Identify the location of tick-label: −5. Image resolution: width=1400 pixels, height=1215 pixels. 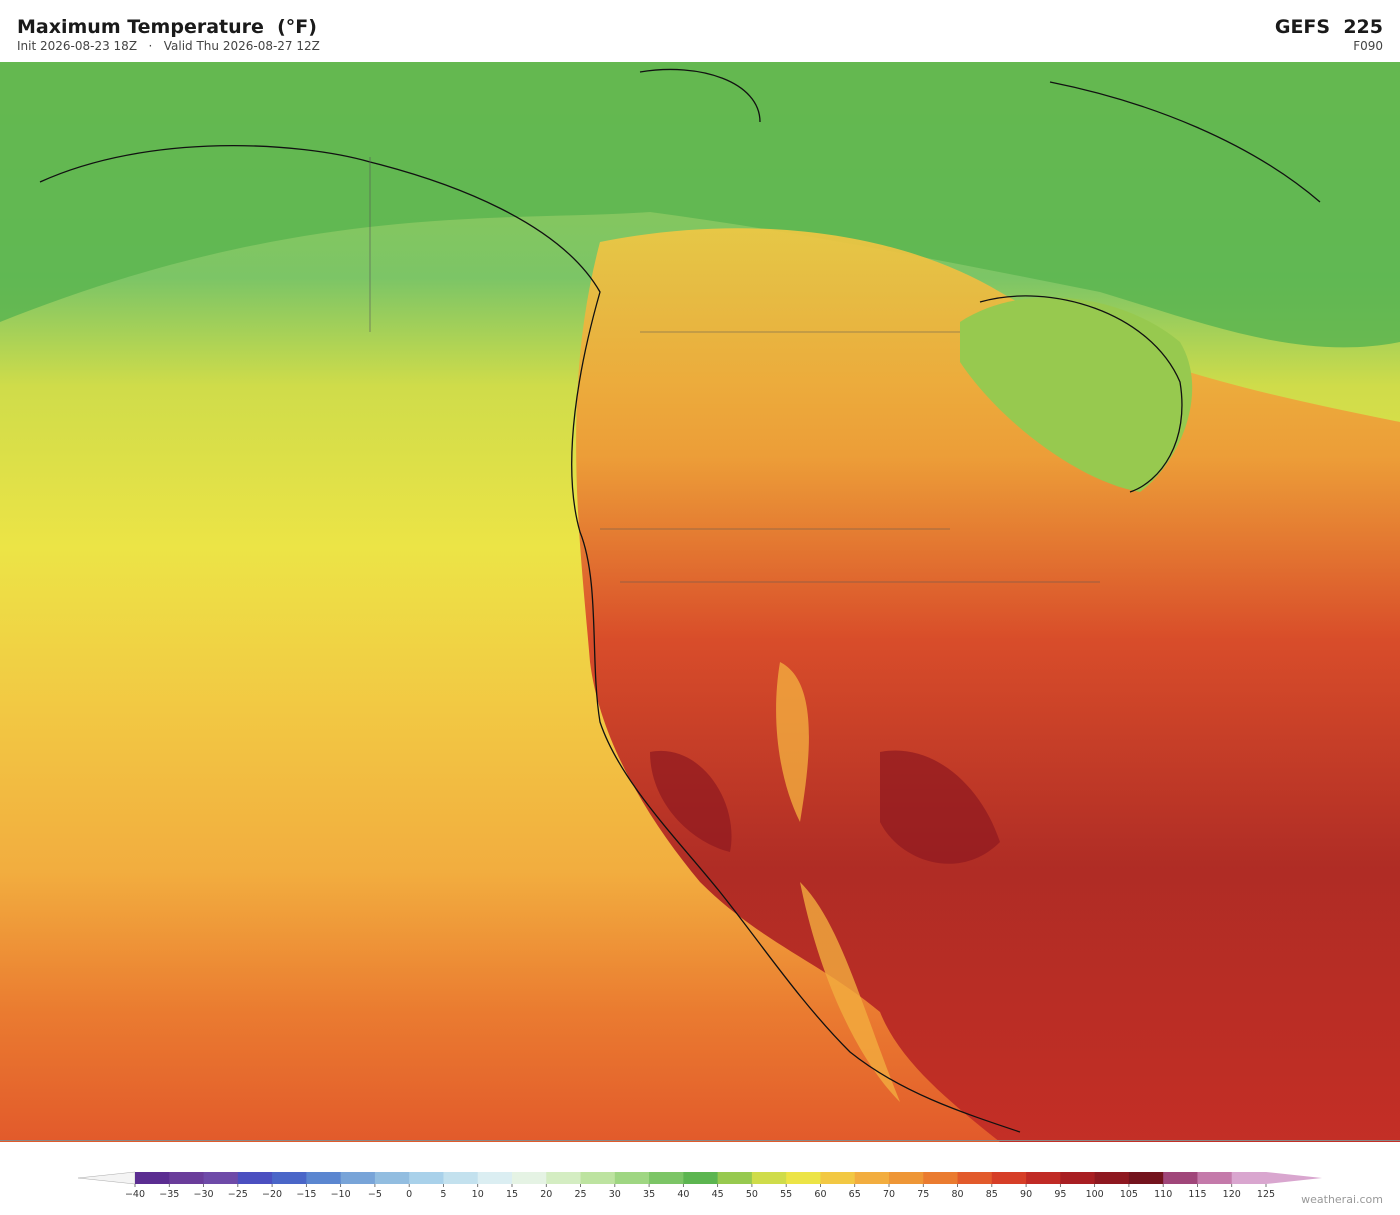
(375, 1194).